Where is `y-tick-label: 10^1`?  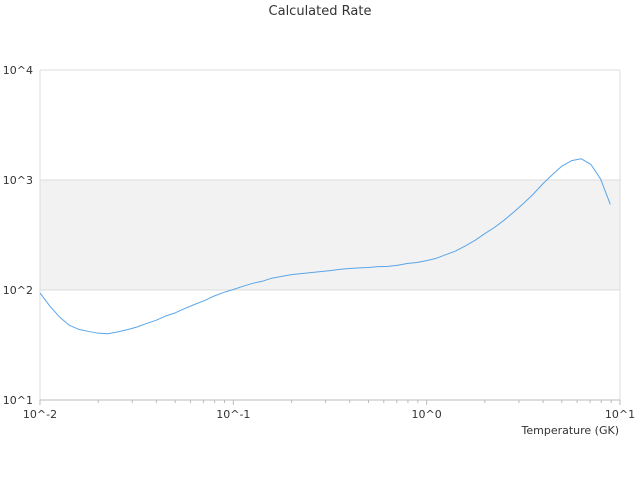
y-tick-label: 10^1 is located at coordinates (18, 400).